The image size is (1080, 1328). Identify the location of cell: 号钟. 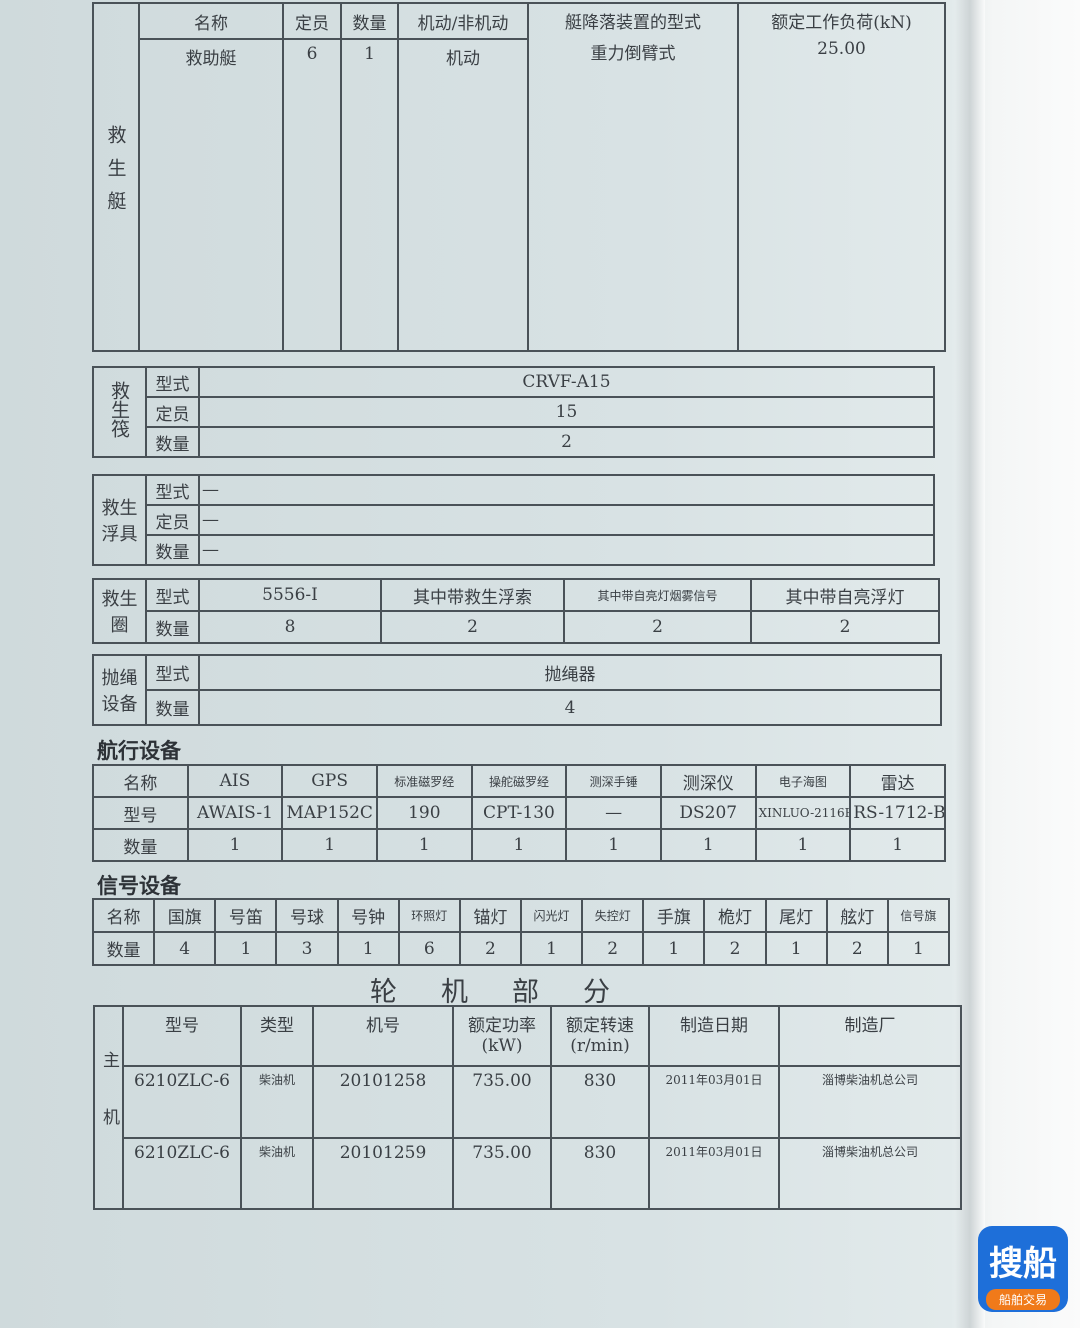
(368, 915).